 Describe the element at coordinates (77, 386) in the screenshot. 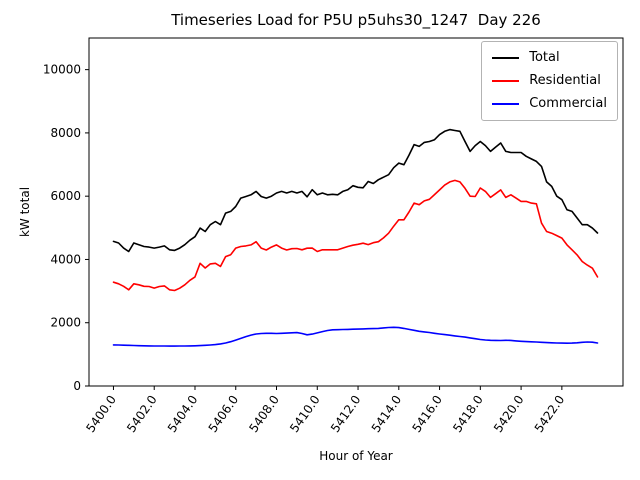

I see `y-tick-label: 0` at that location.